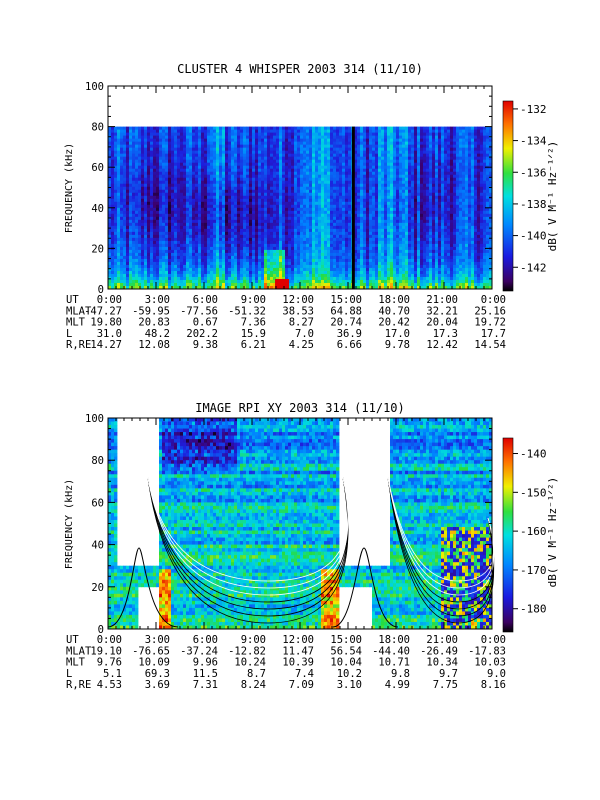 This screenshot has width=600, height=800. What do you see at coordinates (157, 685) in the screenshot?
I see `ephemeris-value: 3.69` at bounding box center [157, 685].